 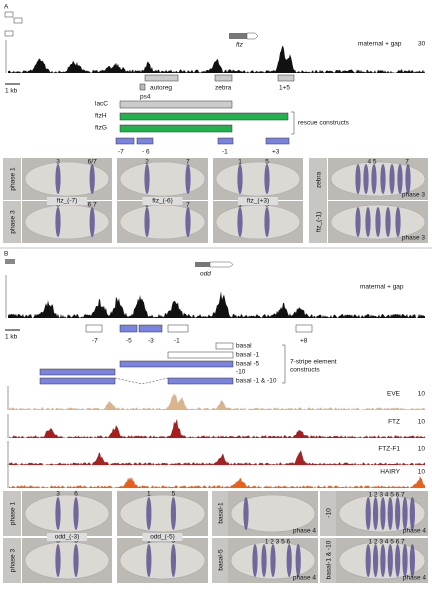 What do you see at coordinates (141, 381) in the screenshot?
I see `splice` at bounding box center [141, 381].